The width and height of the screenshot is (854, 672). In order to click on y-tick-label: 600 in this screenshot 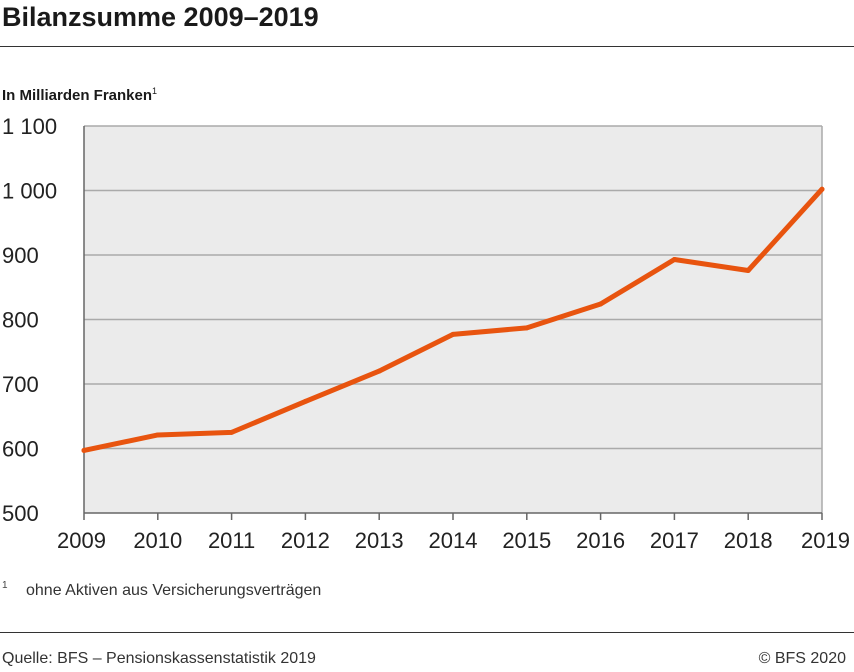, I will do `click(20, 449)`.